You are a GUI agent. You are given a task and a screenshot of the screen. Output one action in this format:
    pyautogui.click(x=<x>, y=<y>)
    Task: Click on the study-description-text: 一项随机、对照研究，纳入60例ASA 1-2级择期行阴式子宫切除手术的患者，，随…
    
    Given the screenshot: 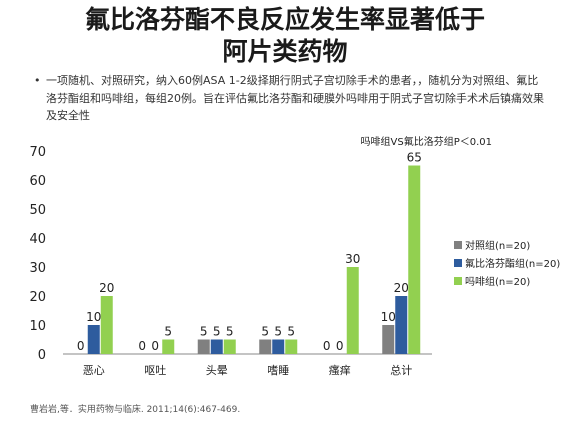 What is the action you would take?
    pyautogui.click(x=295, y=98)
    